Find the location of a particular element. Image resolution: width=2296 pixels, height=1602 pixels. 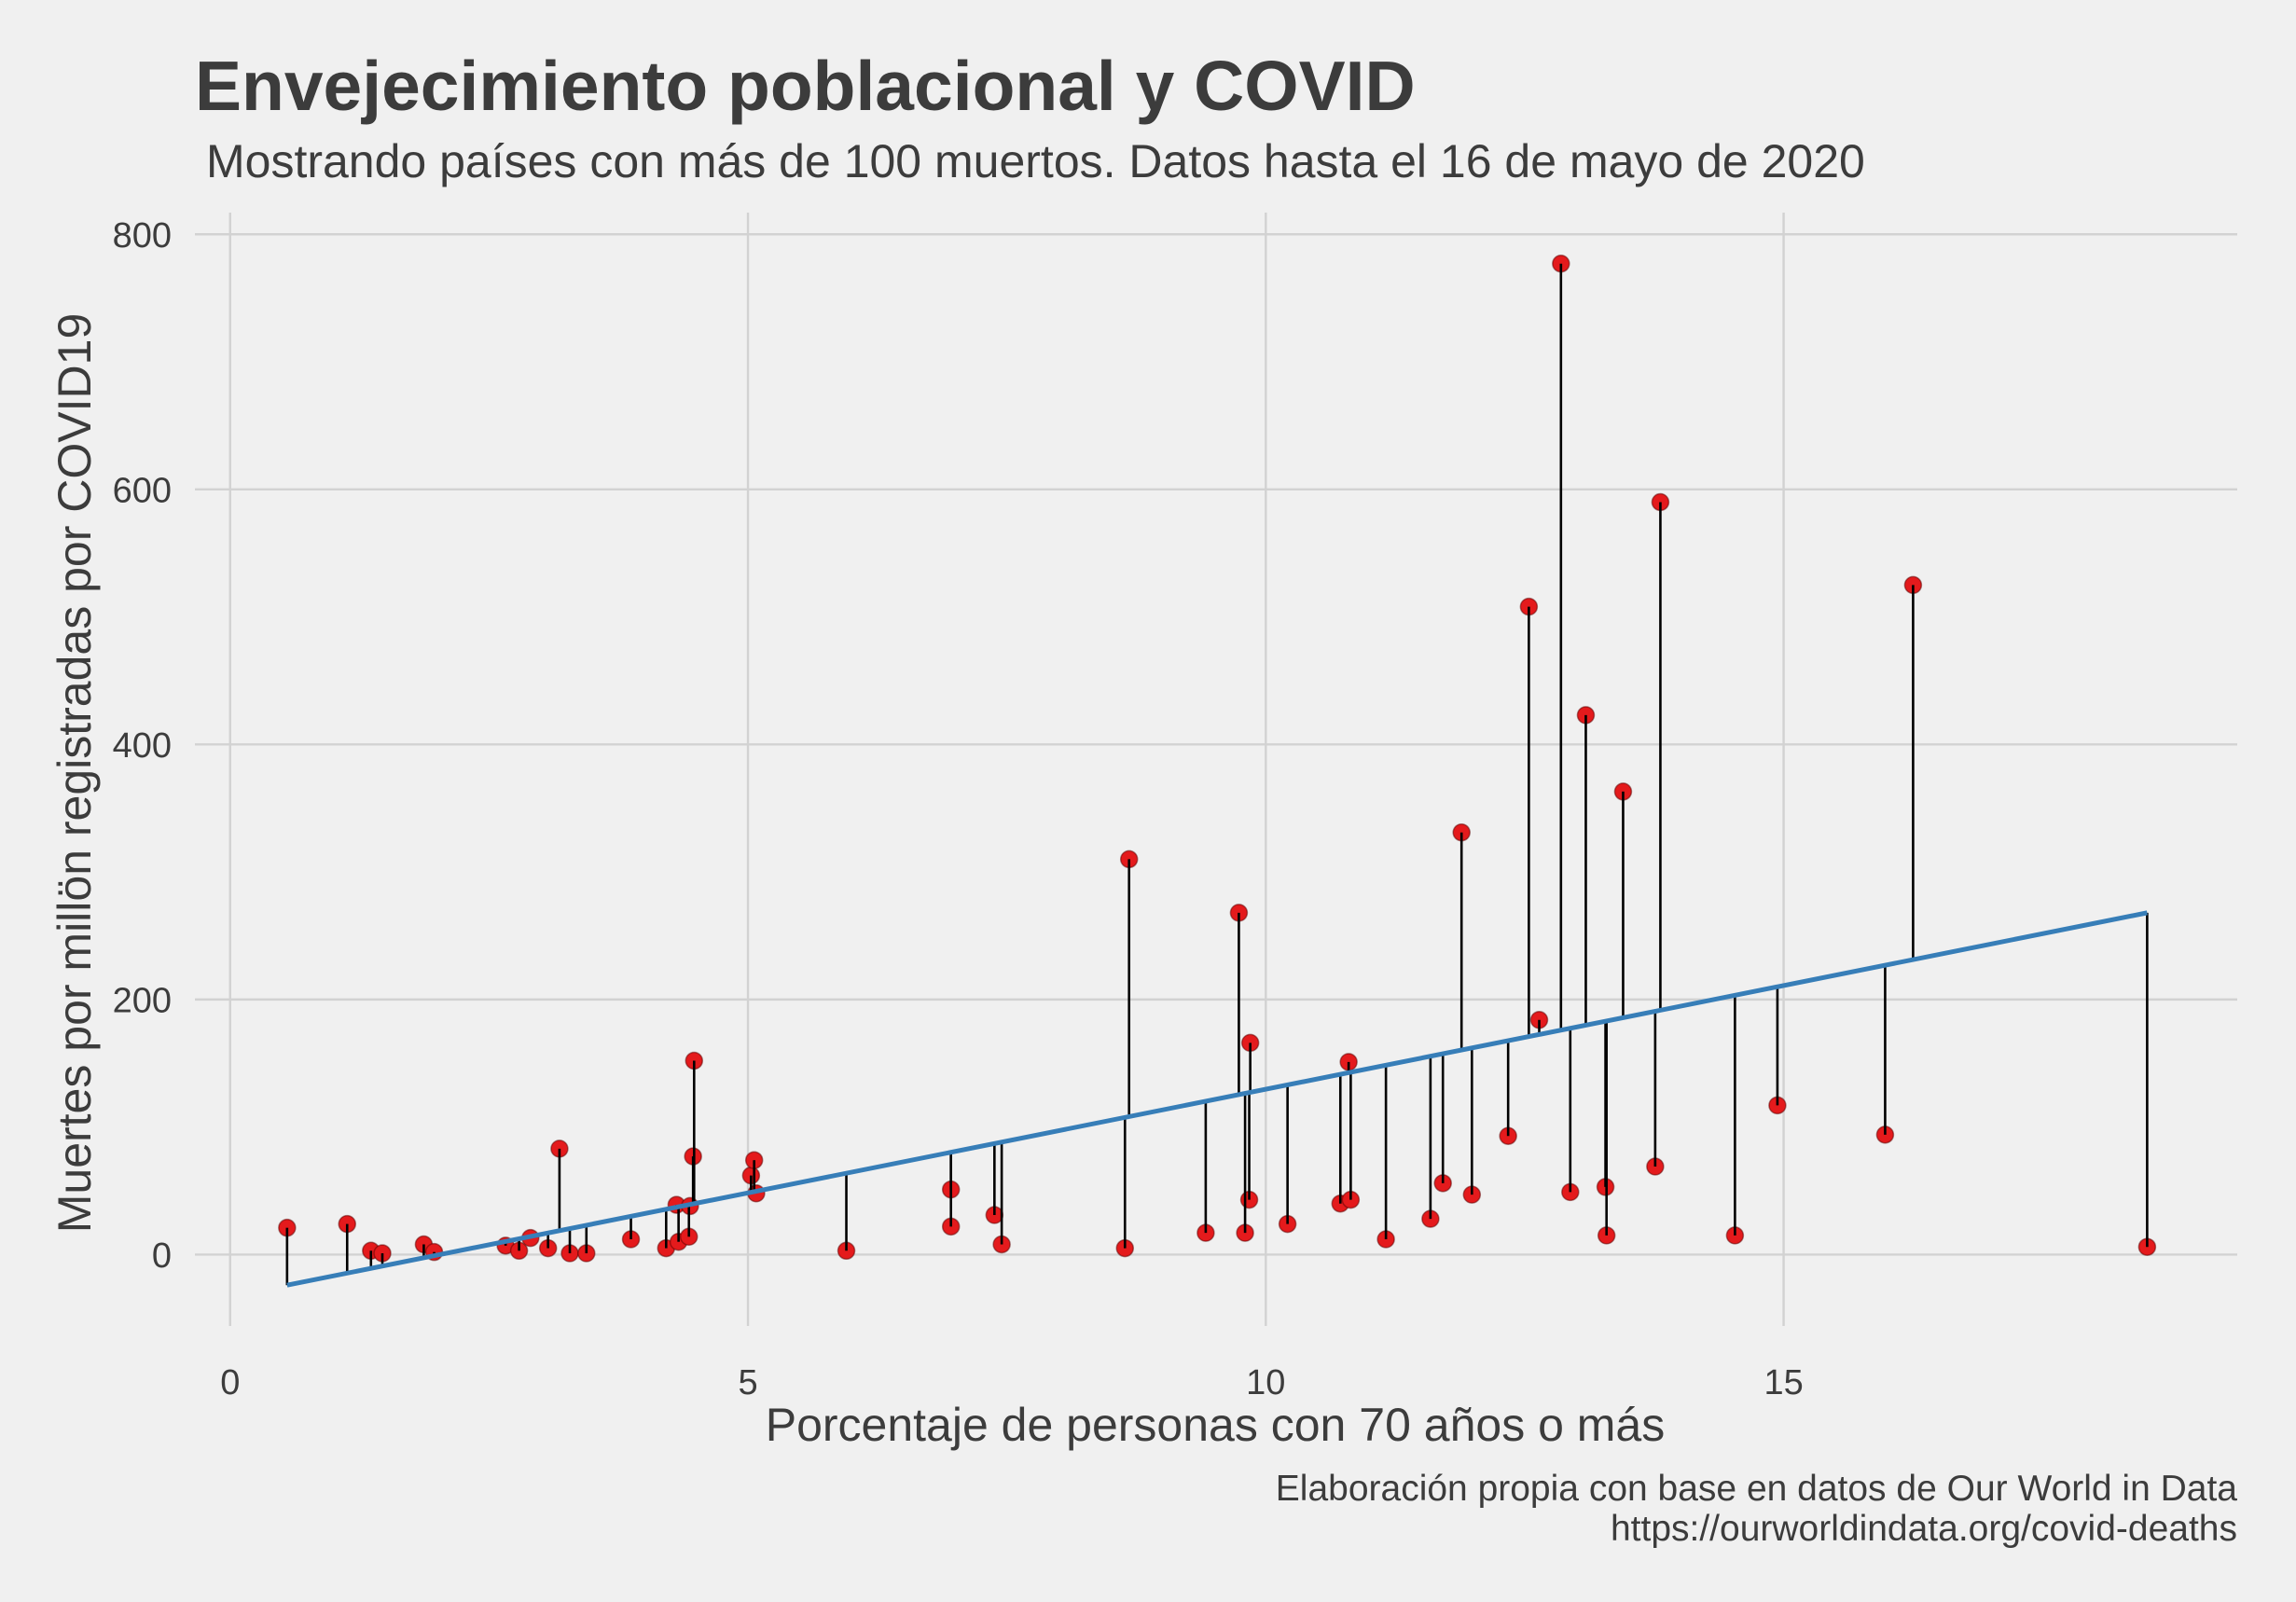

x-tick-label: 15 is located at coordinates (1783, 1382).